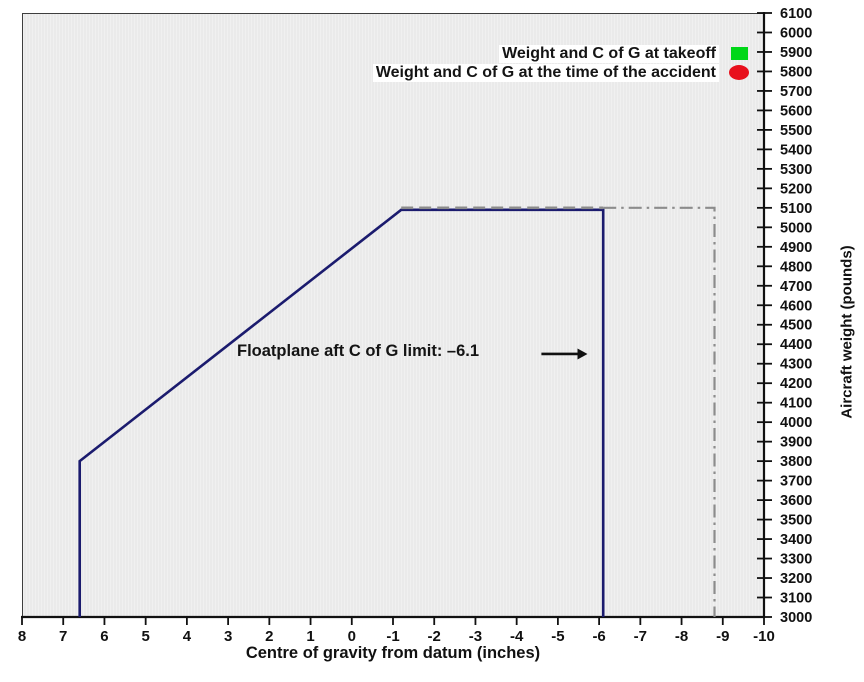 Image resolution: width=864 pixels, height=682 pixels. What do you see at coordinates (609, 53) in the screenshot?
I see `legend-label-takeoff: Weight and C of G at takeoff` at bounding box center [609, 53].